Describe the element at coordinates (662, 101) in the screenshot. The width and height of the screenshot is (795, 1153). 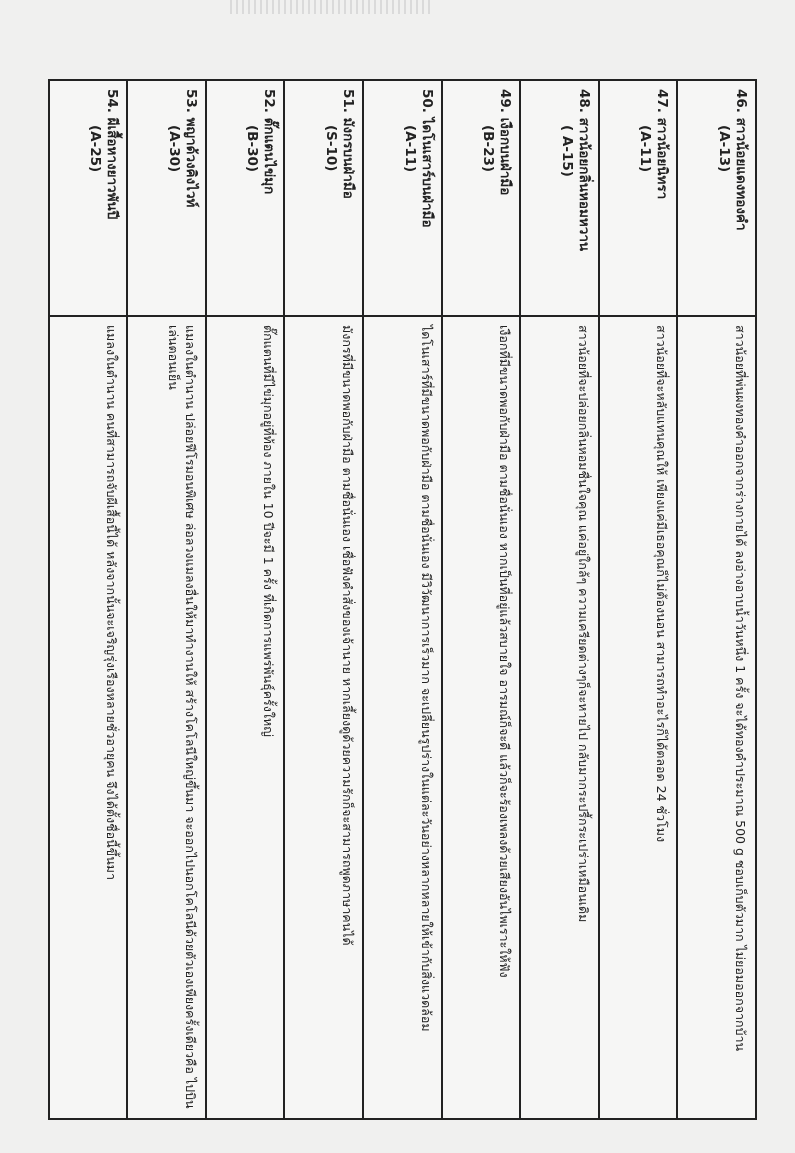
I see `item-number: 47.` at that location.